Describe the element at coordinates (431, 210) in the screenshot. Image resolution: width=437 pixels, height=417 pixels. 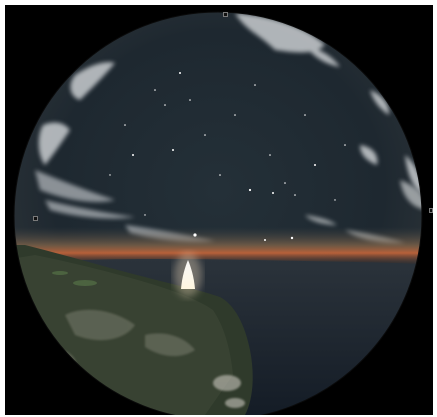
I see `east-marker-icon` at that location.